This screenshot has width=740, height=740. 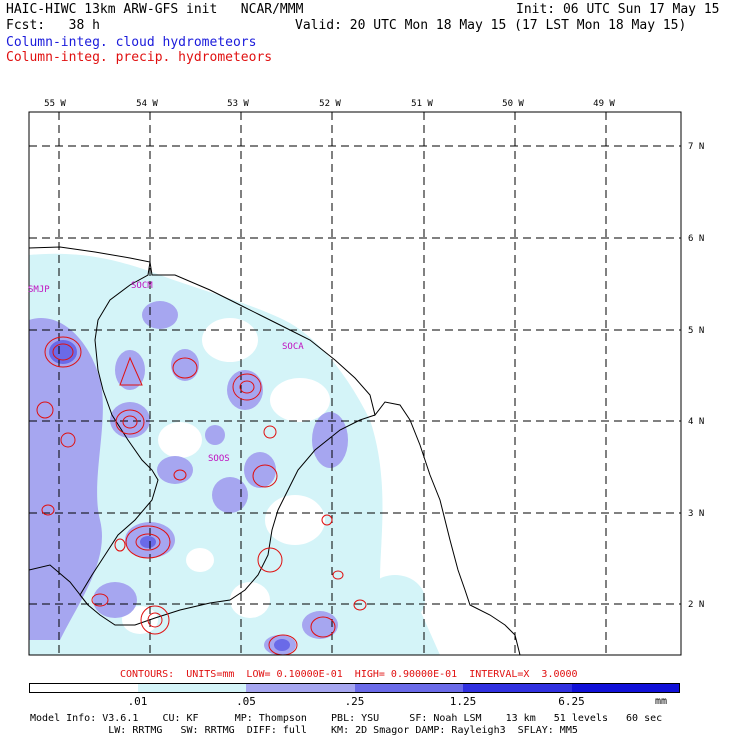 I want to click on init-time: Init: 06 UTC Sun 17 May 15, so click(x=618, y=9).